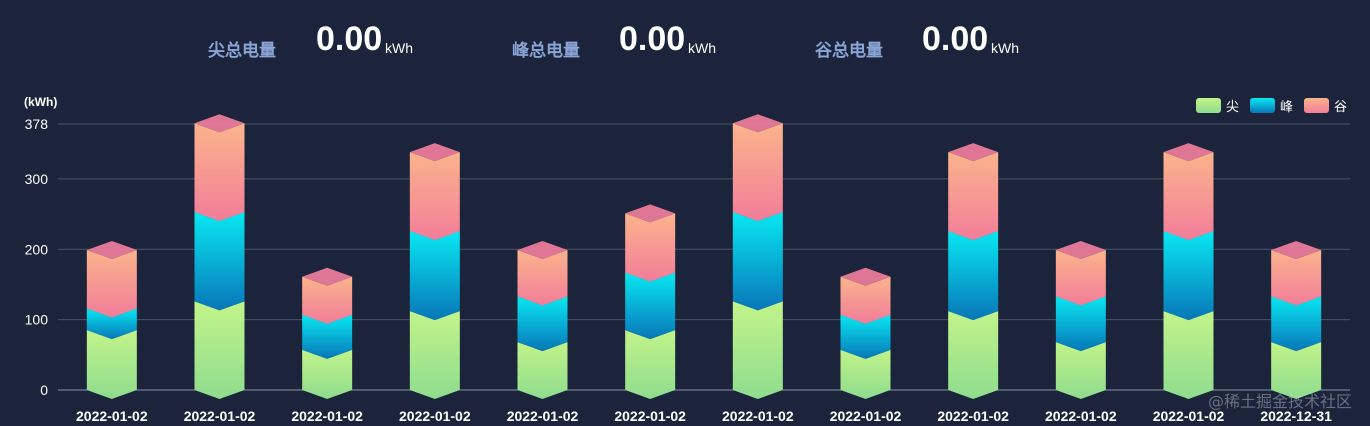 Image resolution: width=1370 pixels, height=426 pixels. Describe the element at coordinates (702, 48) in the screenshot. I see `feng-total-unit: kWh` at that location.